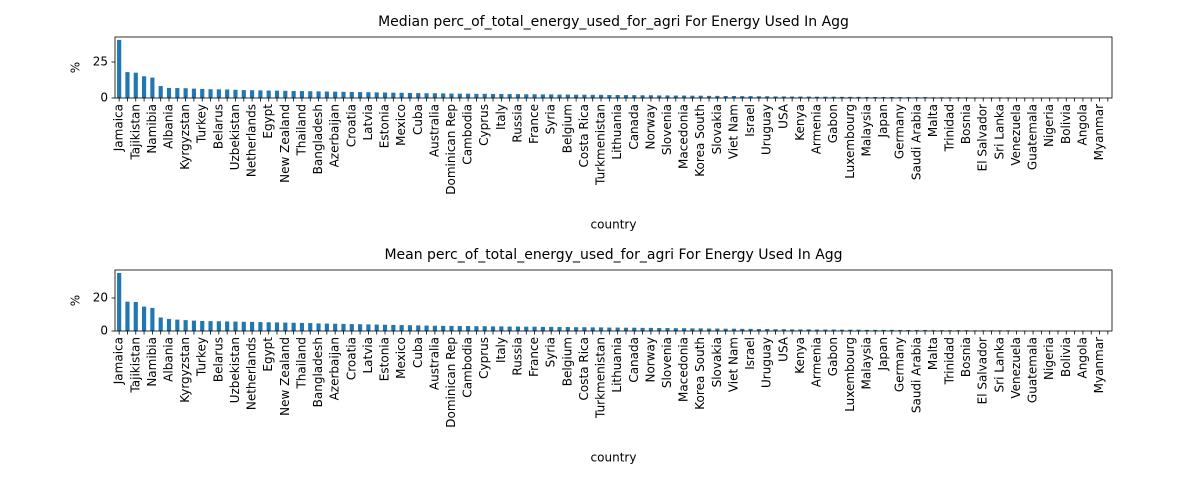 The image size is (1204, 480). What do you see at coordinates (614, 225) in the screenshot?
I see `x-axis-label: country` at bounding box center [614, 225].